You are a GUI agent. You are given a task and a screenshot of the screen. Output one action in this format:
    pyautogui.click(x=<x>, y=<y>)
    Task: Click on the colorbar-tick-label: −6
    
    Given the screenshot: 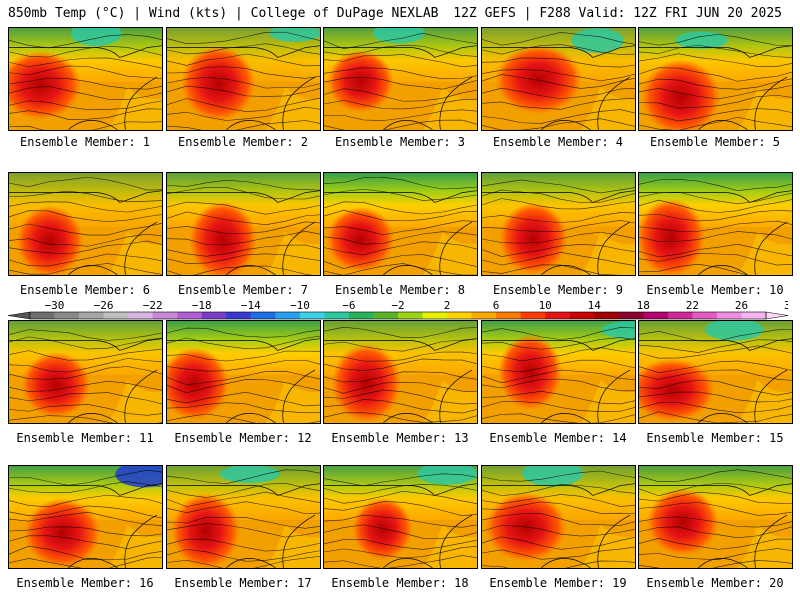 What is the action you would take?
    pyautogui.click(x=348, y=306)
    